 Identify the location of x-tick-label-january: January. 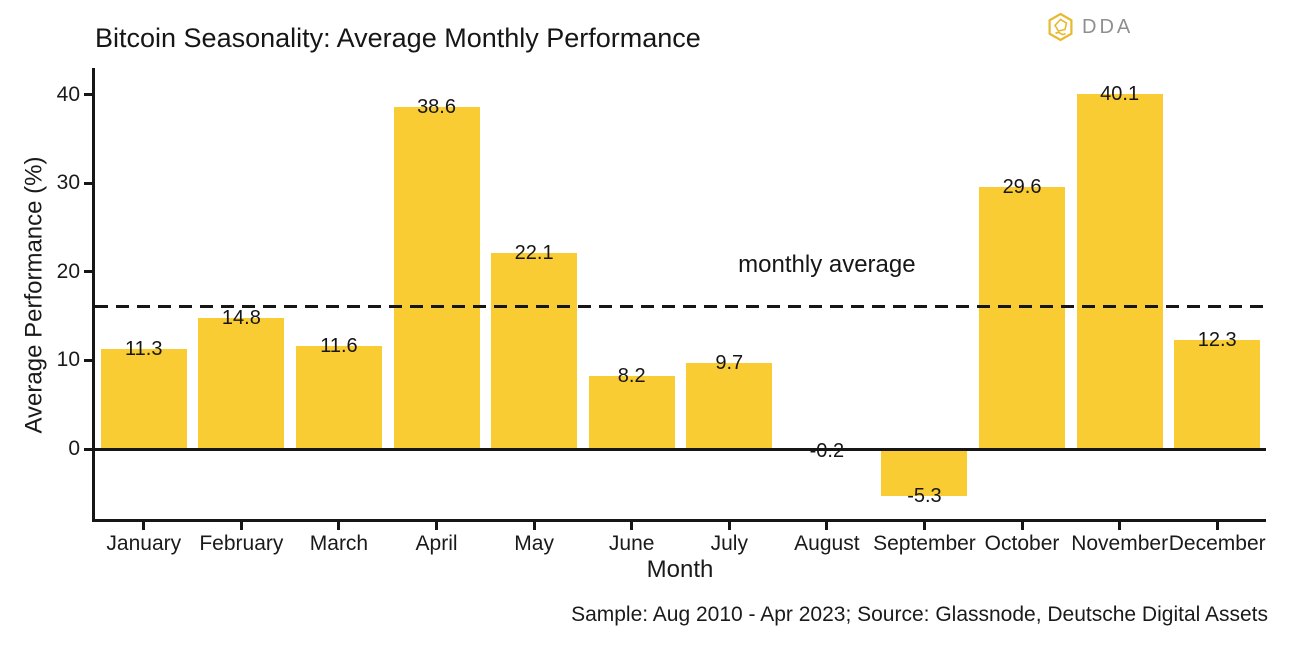
(144, 543).